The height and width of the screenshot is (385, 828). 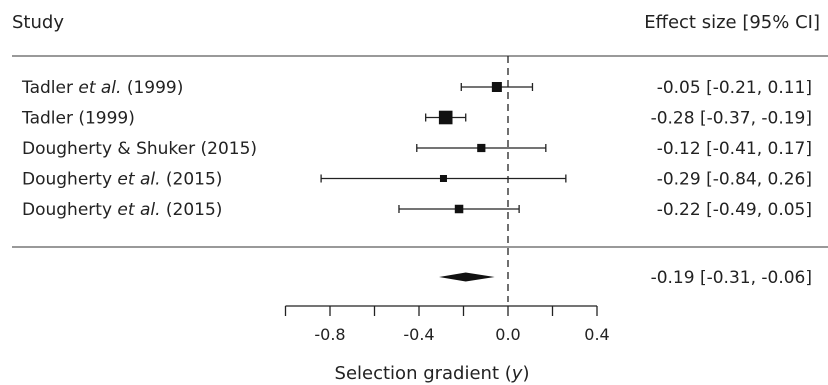 I want to click on study-name: Dougherty & Shuker (2015), so click(x=139, y=149).